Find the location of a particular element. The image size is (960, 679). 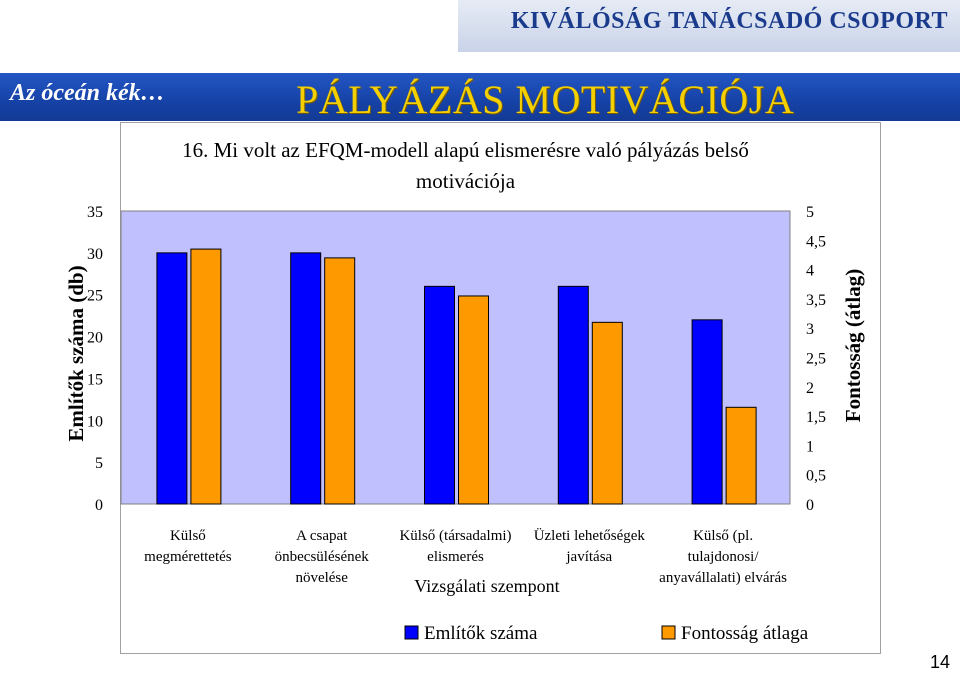

y-tick-label: 25 is located at coordinates (95, 296).